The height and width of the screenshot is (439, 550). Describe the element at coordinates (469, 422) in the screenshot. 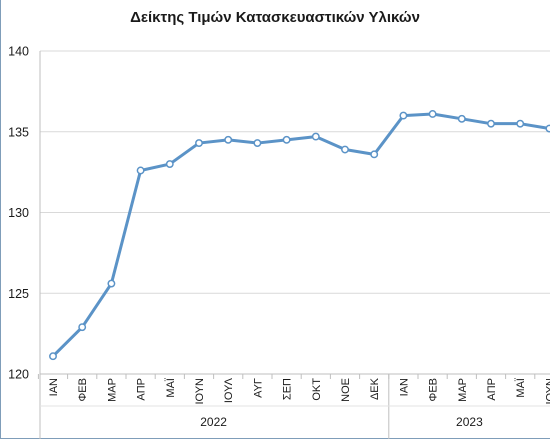

I see `group-label: 2023` at that location.